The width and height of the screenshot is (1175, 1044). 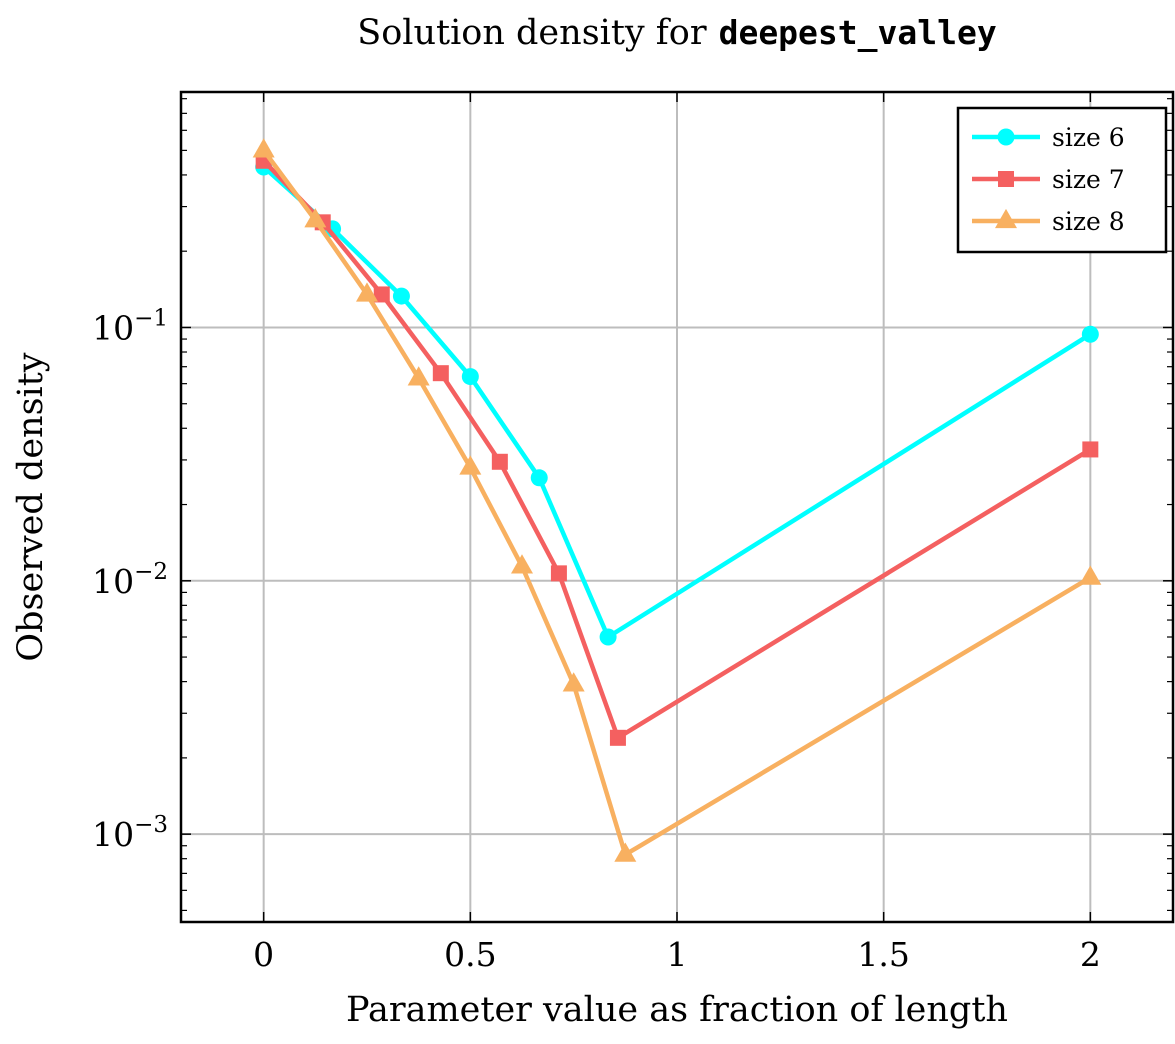 I want to click on x-tick-label: 1, so click(x=677, y=954).